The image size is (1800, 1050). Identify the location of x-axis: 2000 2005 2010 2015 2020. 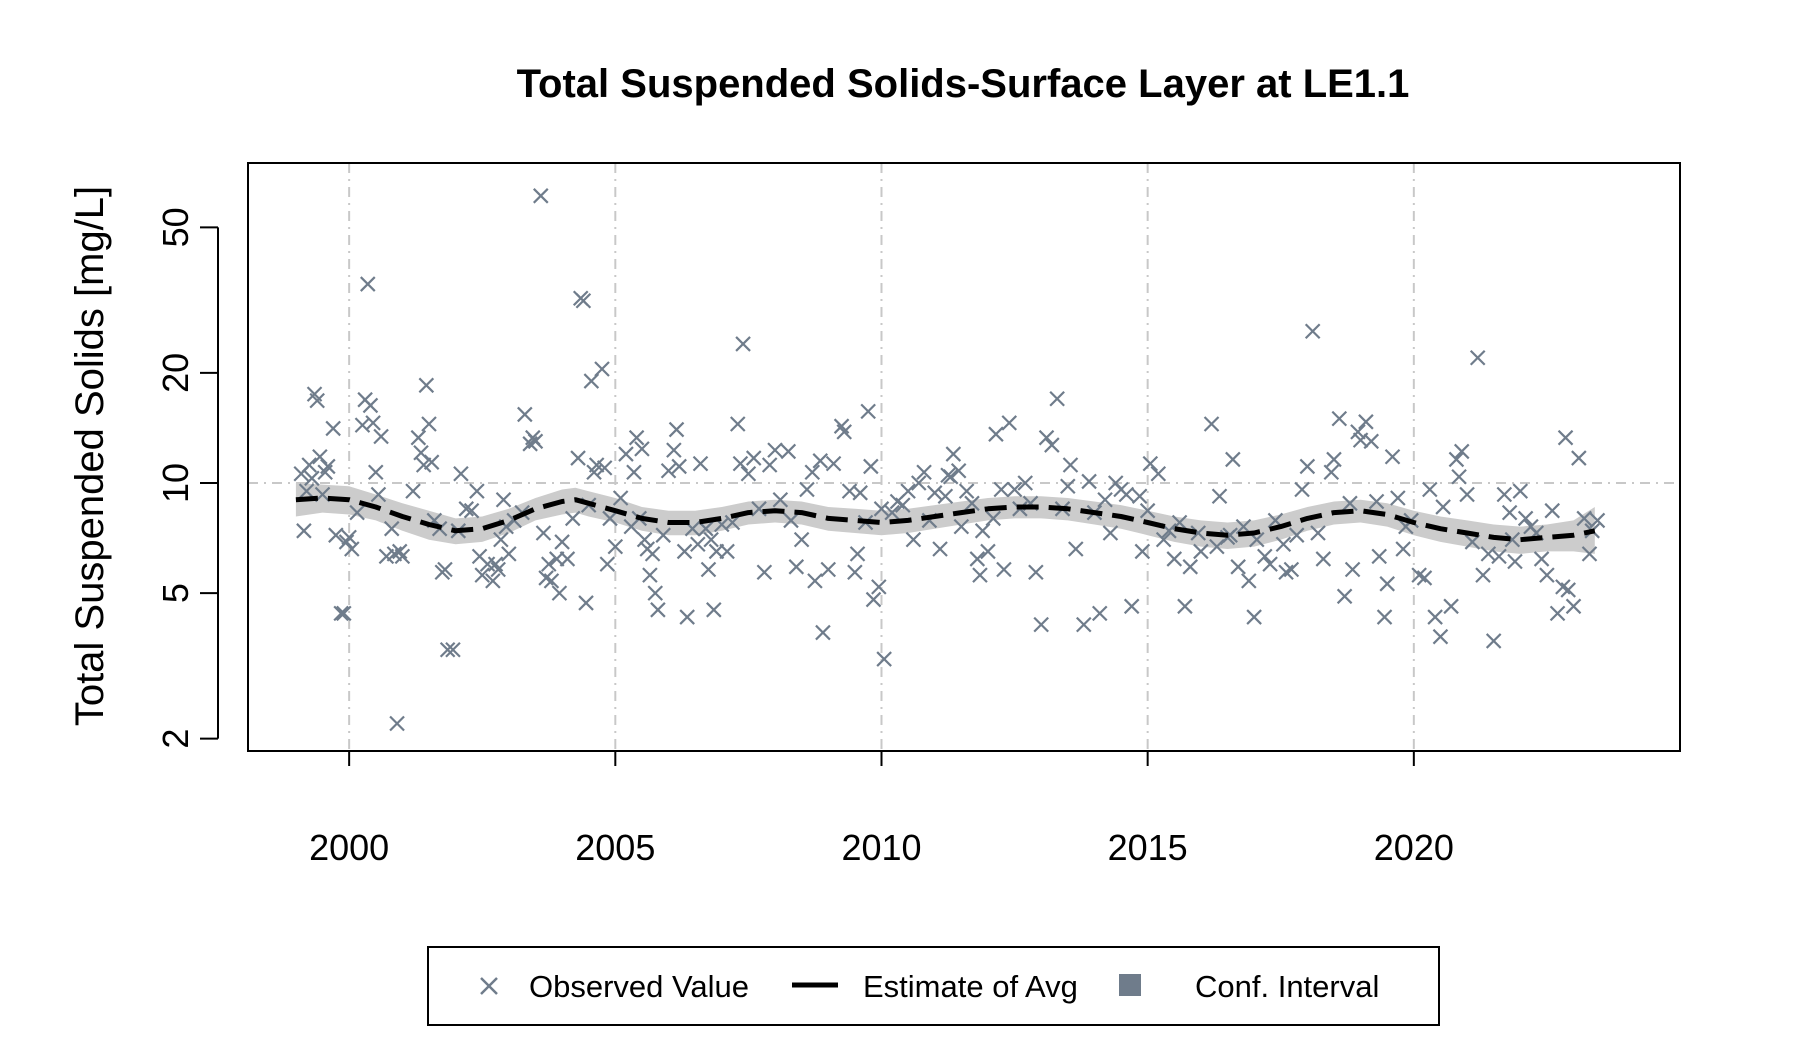
(881, 809).